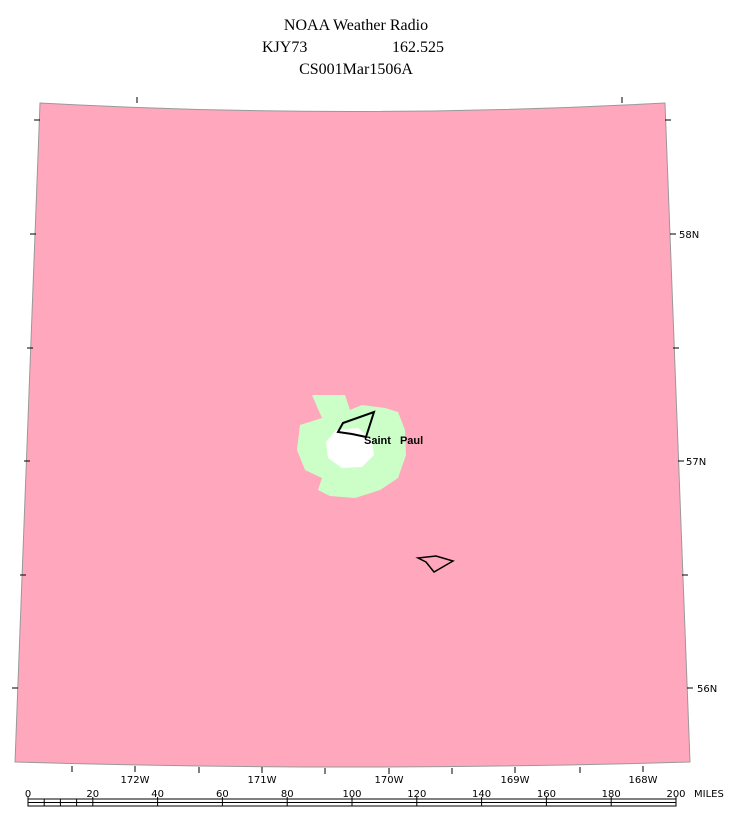  I want to click on scale-label: 40, so click(157, 794).